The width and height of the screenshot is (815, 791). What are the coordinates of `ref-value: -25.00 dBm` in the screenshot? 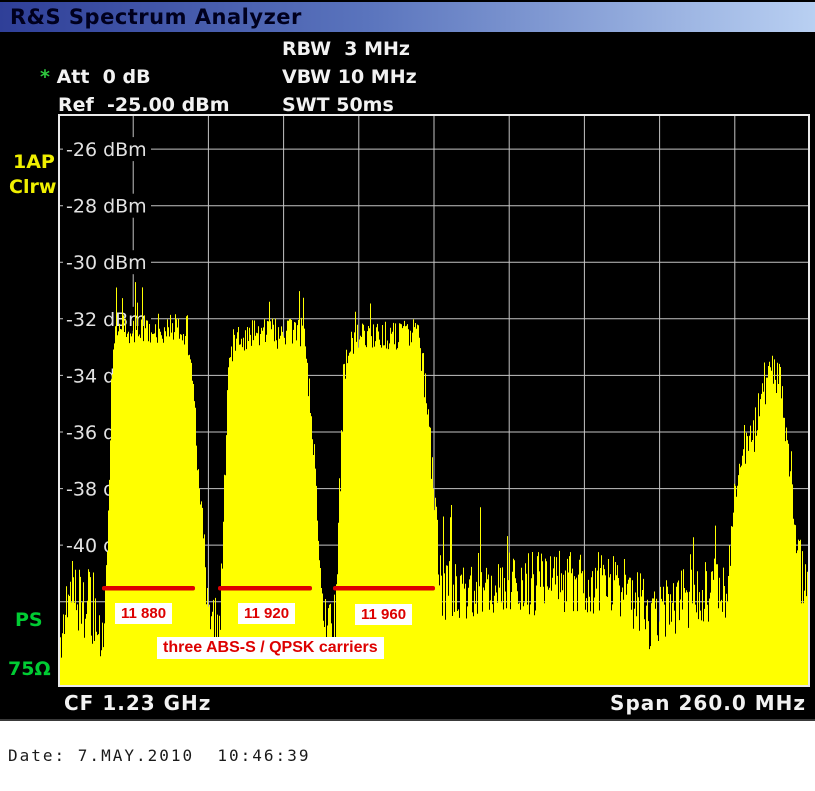 It's located at (168, 105).